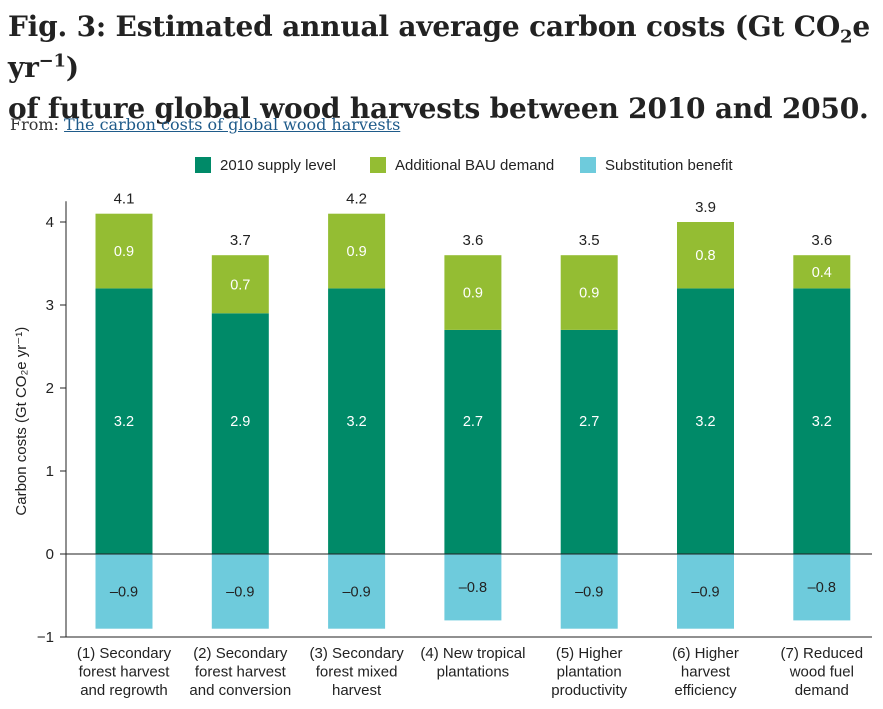 This screenshot has height=709, width=883. What do you see at coordinates (822, 690) in the screenshot?
I see `category-label-7: demand` at bounding box center [822, 690].